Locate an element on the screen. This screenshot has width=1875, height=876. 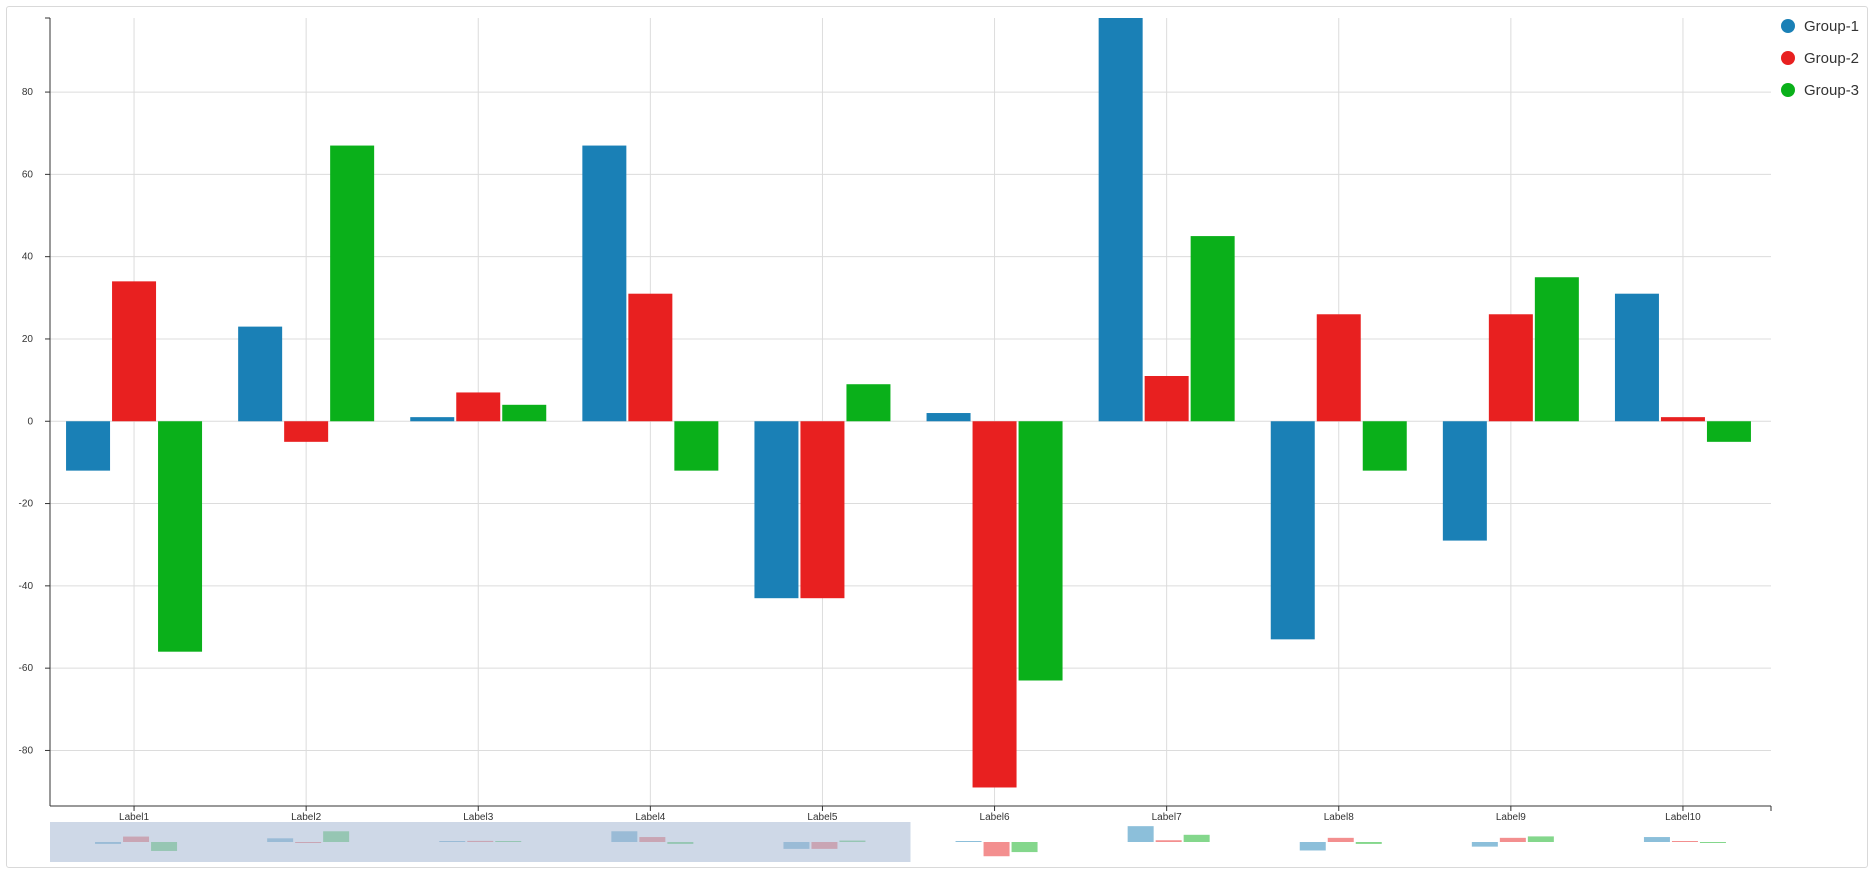
x-tick-label: Label2 is located at coordinates (306, 817).